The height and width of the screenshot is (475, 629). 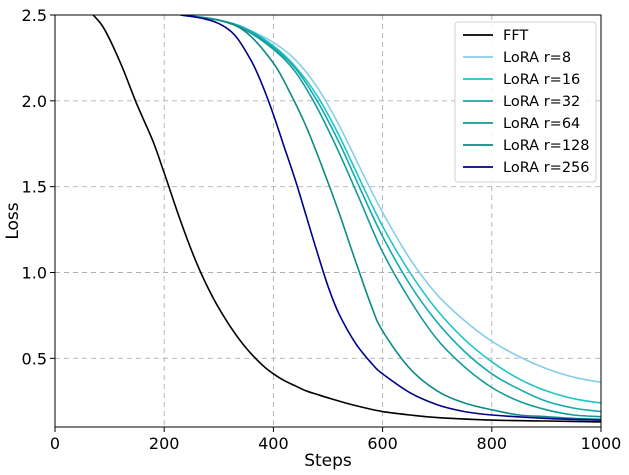 I want to click on legend-label: LoRA r=32, so click(x=541, y=102).